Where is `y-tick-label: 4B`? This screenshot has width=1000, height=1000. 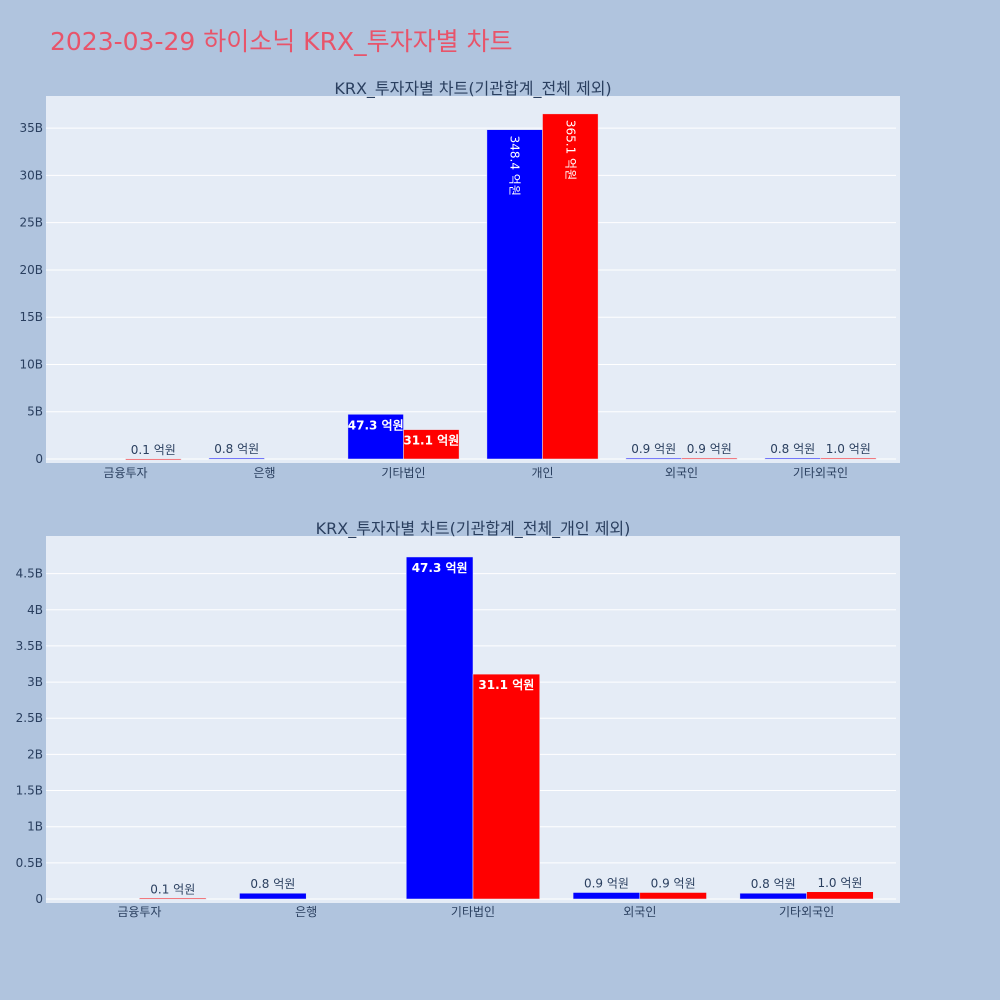 y-tick-label: 4B is located at coordinates (35, 610).